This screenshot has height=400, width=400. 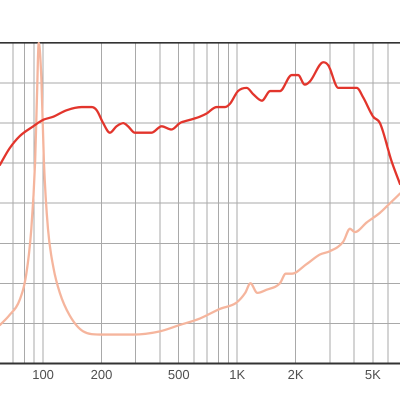 What do you see at coordinates (101, 374) in the screenshot?
I see `x-tick-label: 200` at bounding box center [101, 374].